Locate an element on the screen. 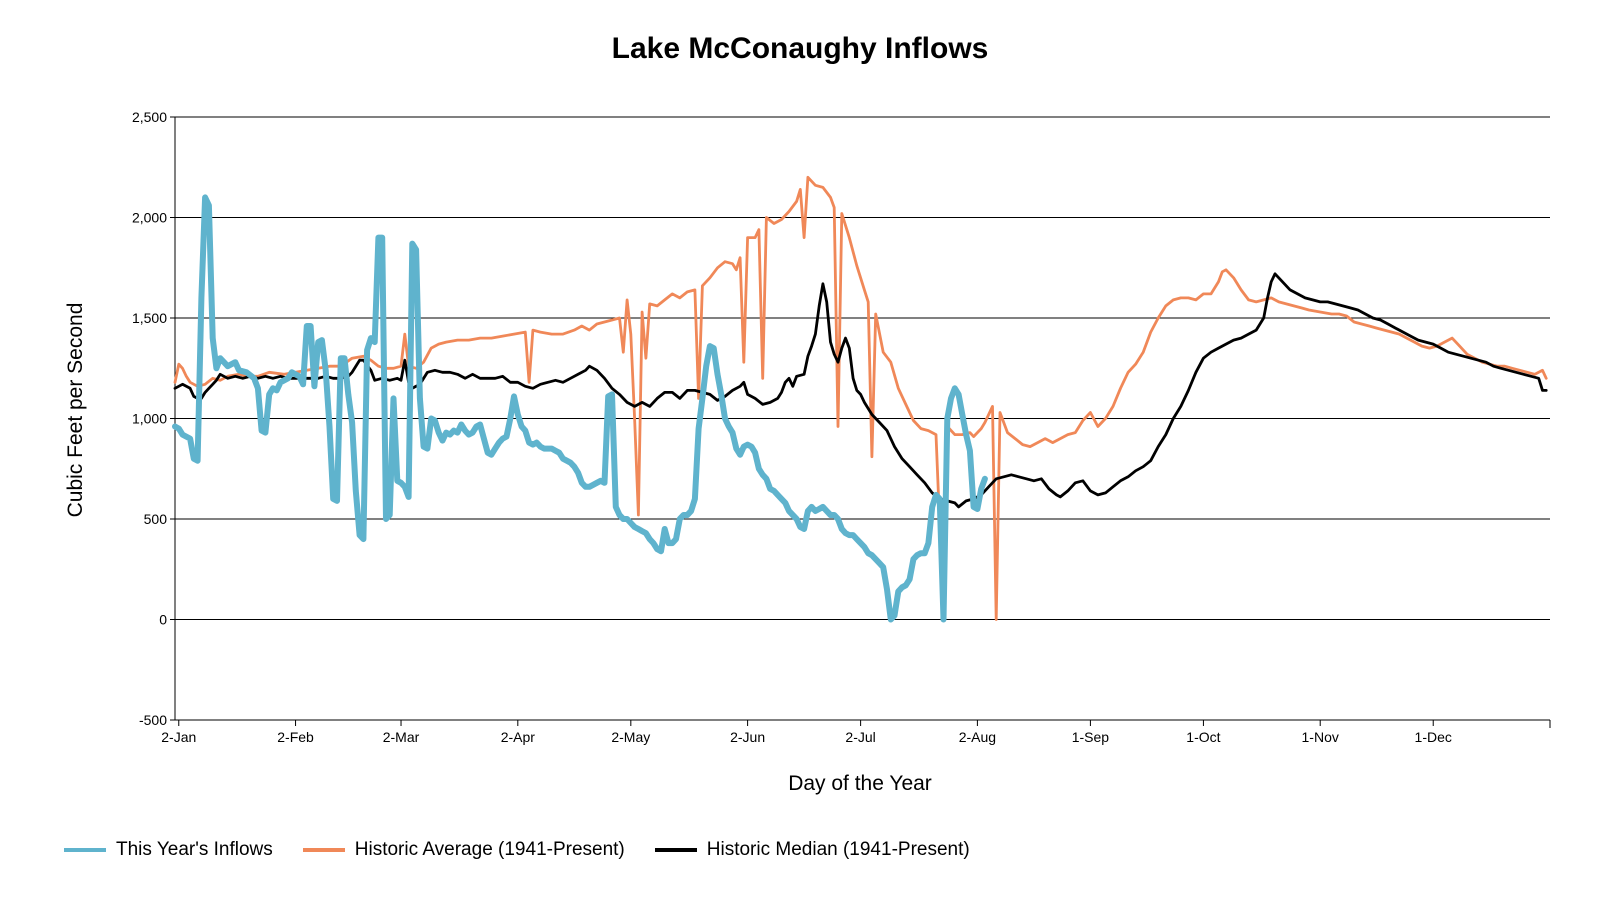 This screenshot has height=900, width=1600. x-axis-label: Day of the Year is located at coordinates (860, 783).